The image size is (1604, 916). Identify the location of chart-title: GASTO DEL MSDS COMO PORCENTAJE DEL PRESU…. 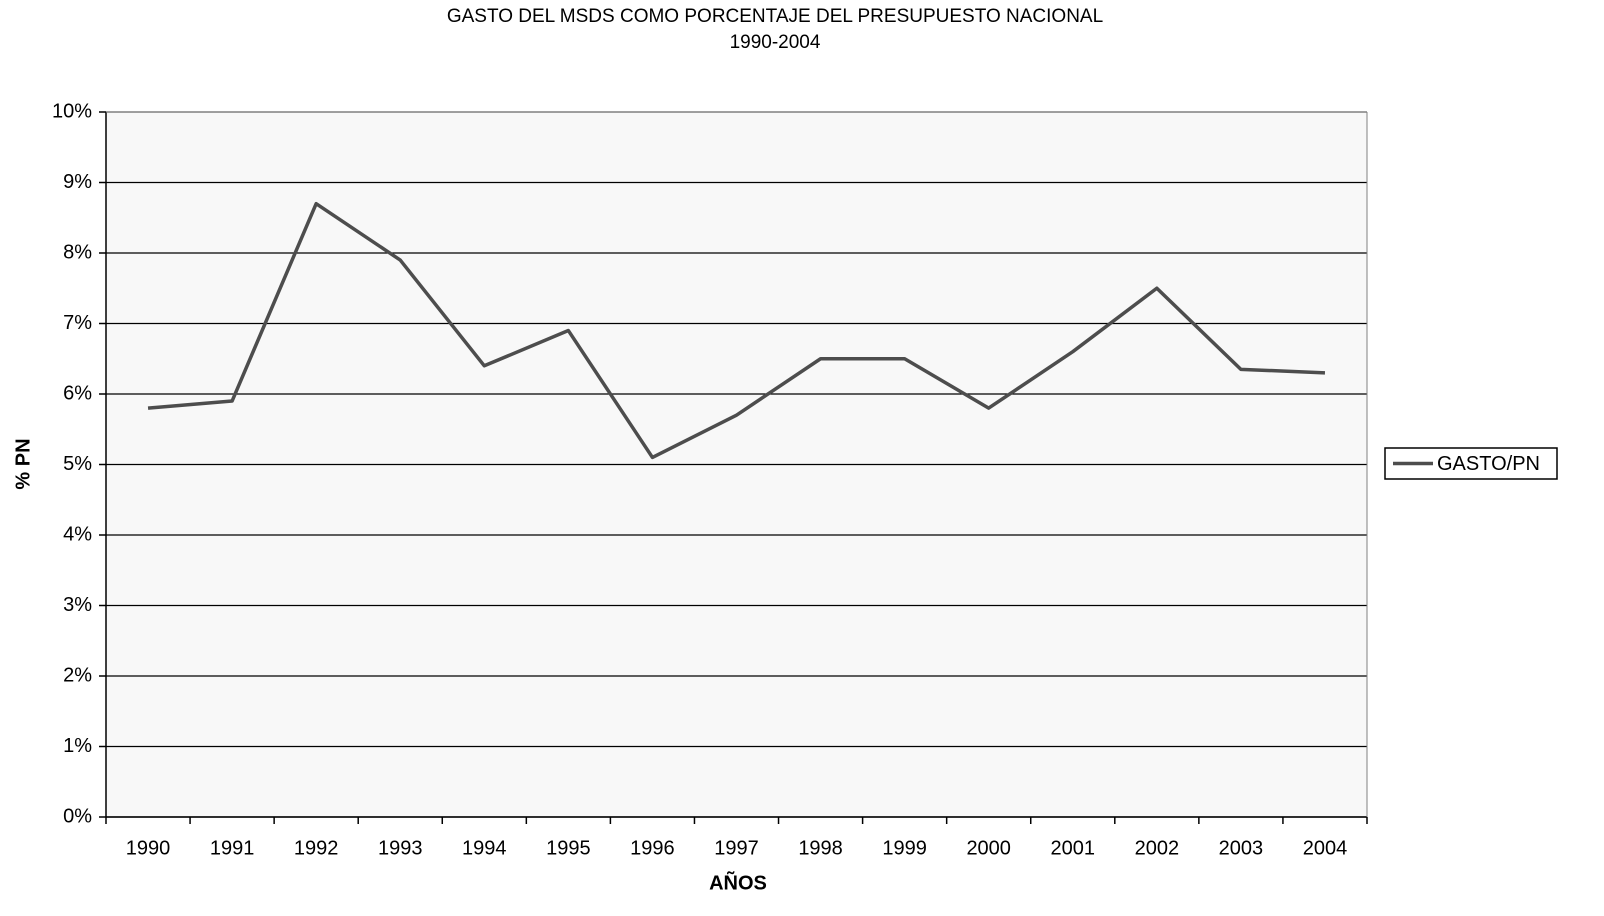
(775, 16).